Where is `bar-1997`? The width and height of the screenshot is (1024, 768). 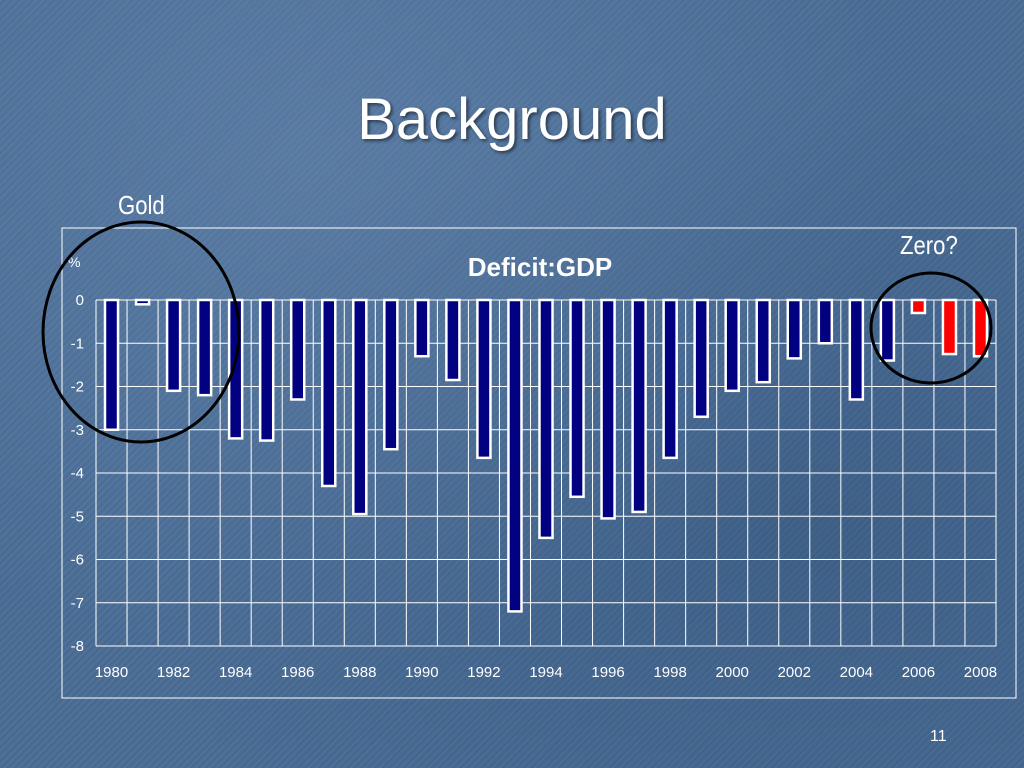
bar-1997 is located at coordinates (639, 406).